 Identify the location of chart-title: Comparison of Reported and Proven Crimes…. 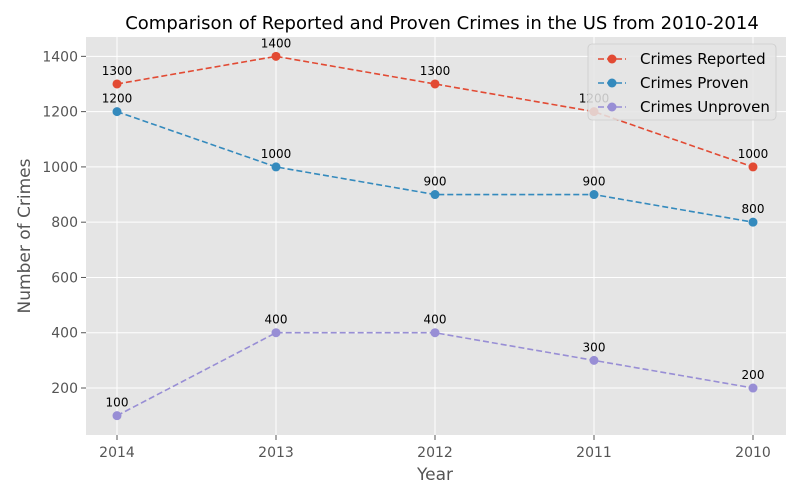
(442, 23).